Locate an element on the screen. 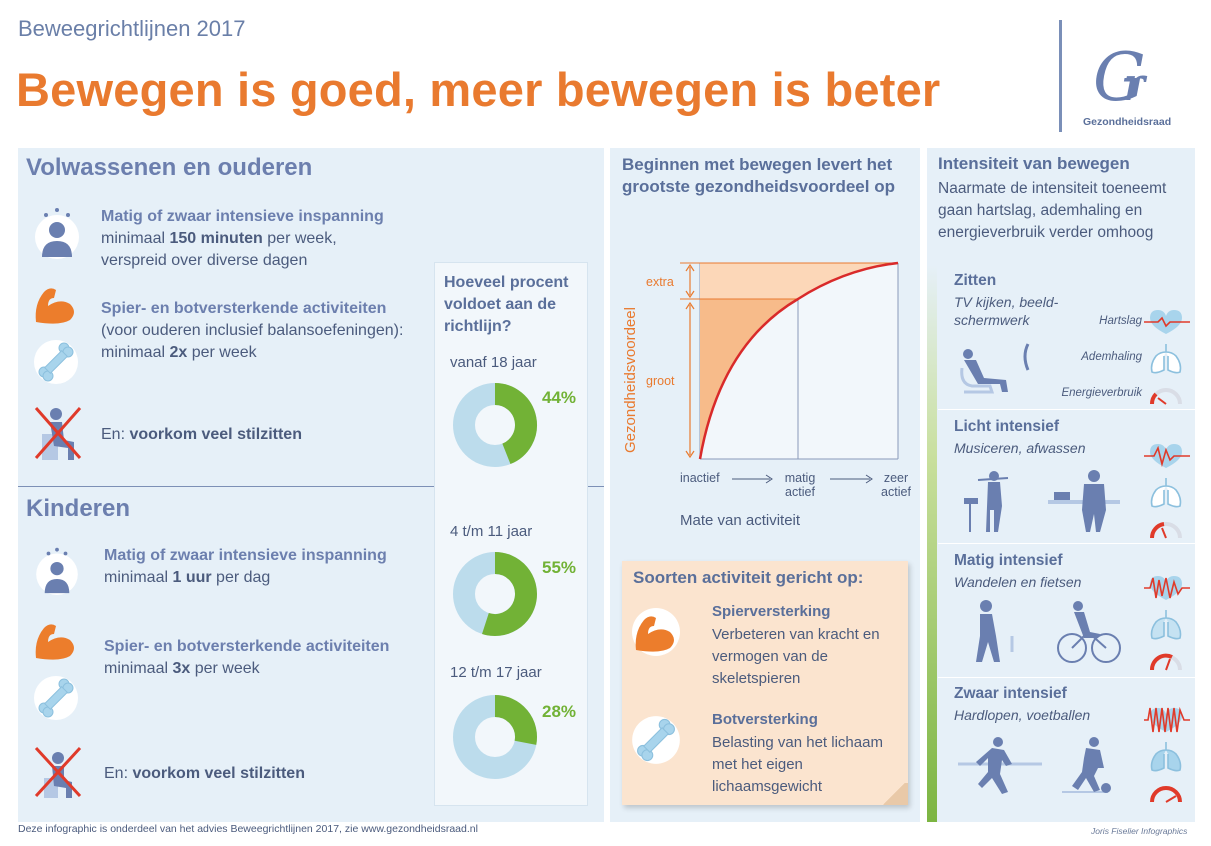 The width and height of the screenshot is (1211, 846). logo-text: Gezondheidsraad is located at coordinates (1127, 122).